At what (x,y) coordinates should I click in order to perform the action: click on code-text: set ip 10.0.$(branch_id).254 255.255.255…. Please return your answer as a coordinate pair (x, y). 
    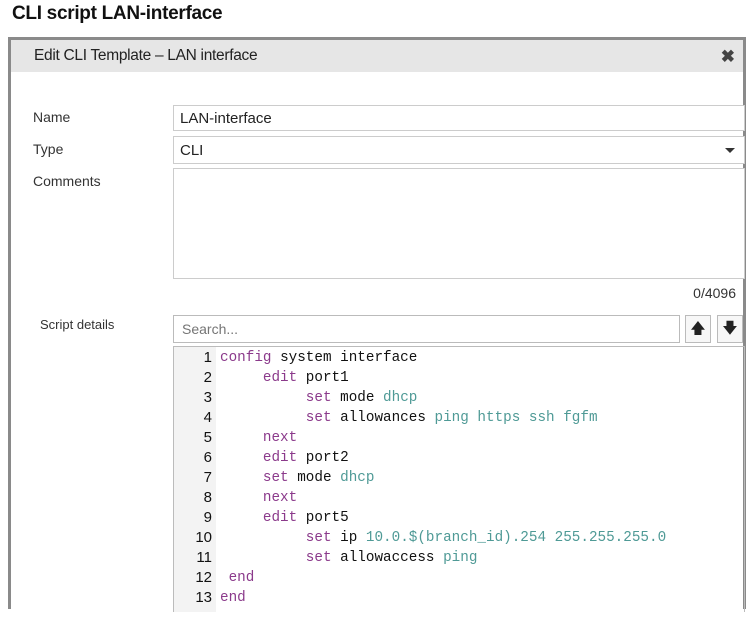
    Looking at the image, I should click on (443, 538).